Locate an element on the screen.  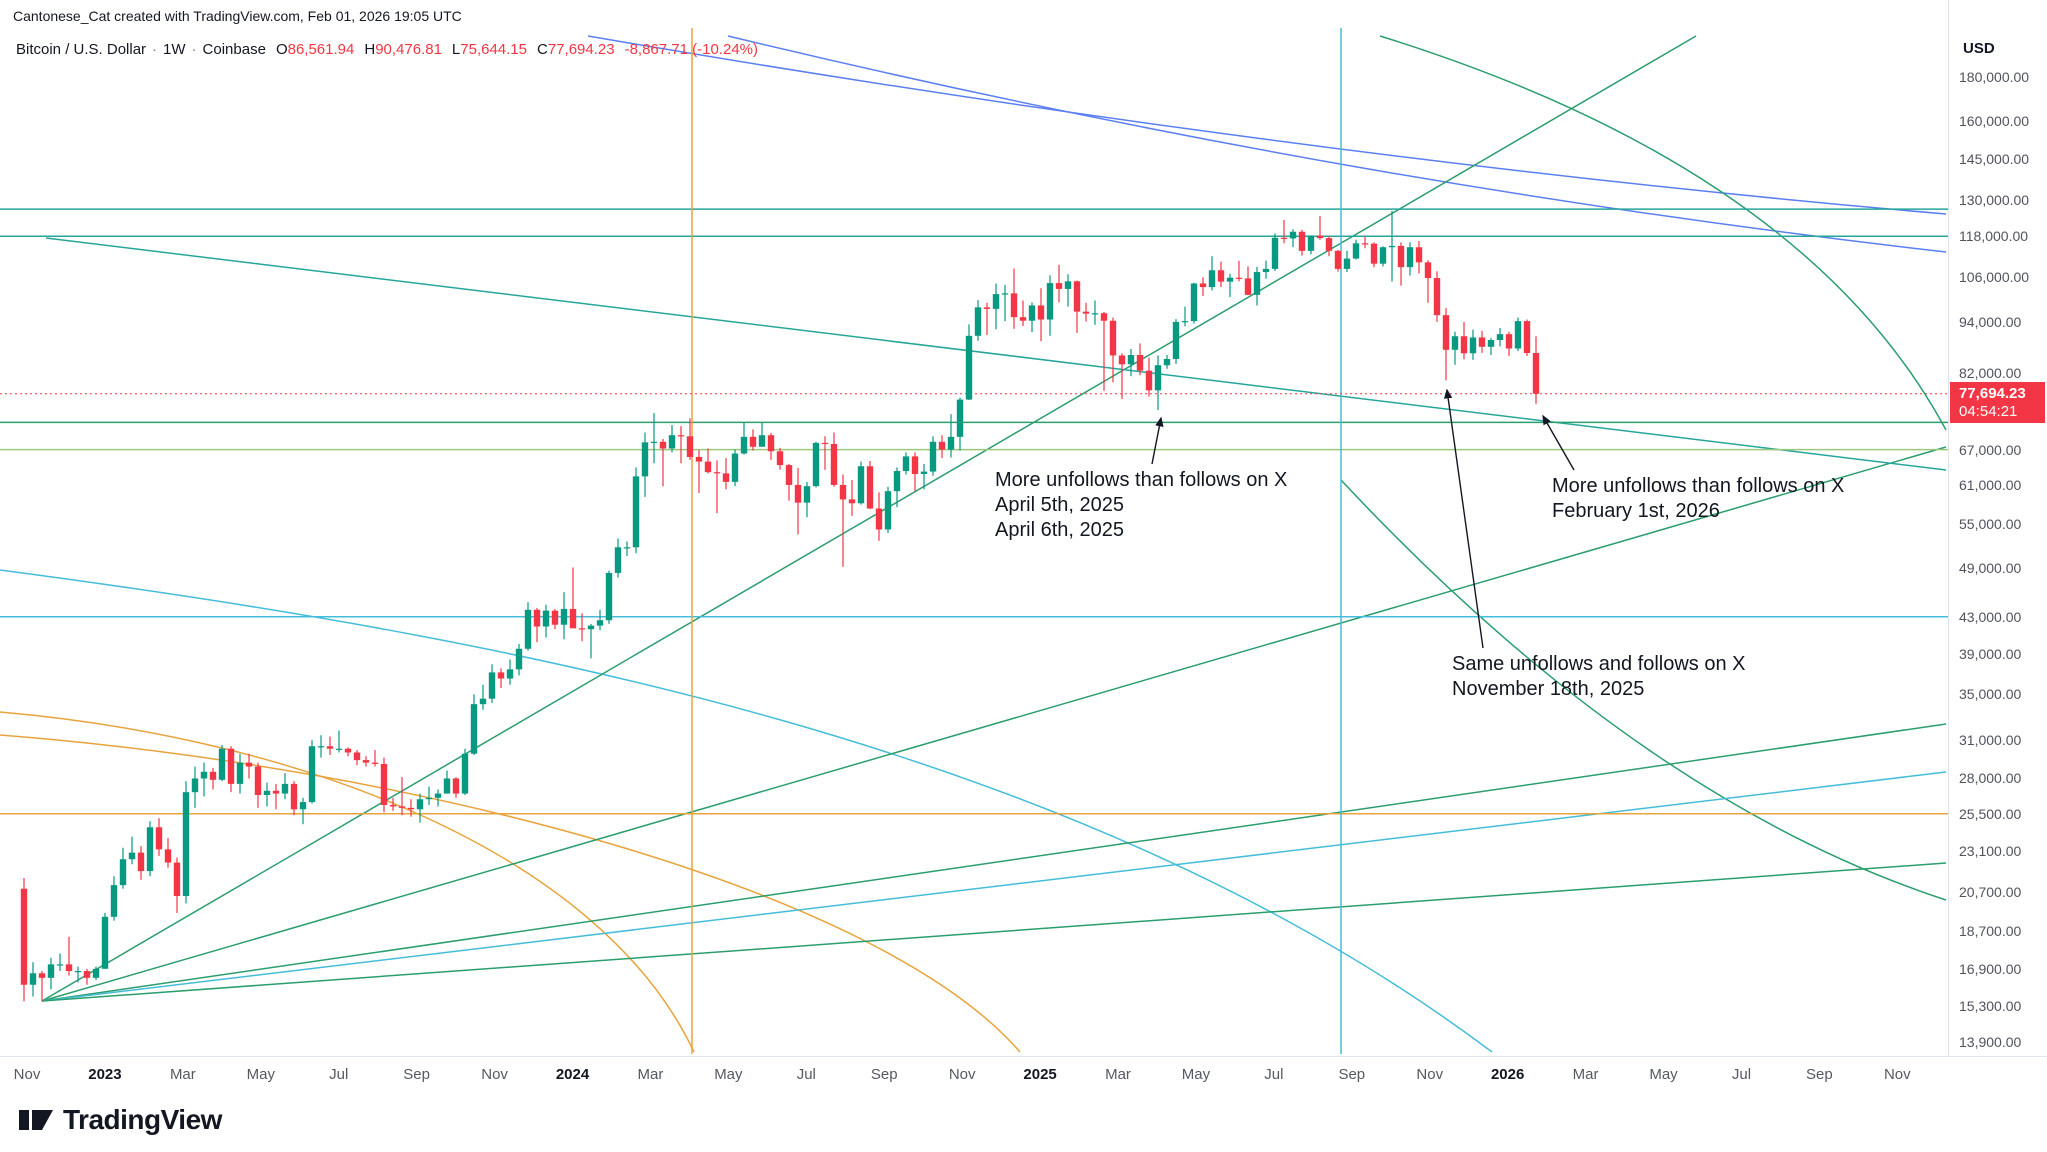
price-tick-label: 61,000.00 is located at coordinates (1990, 484).